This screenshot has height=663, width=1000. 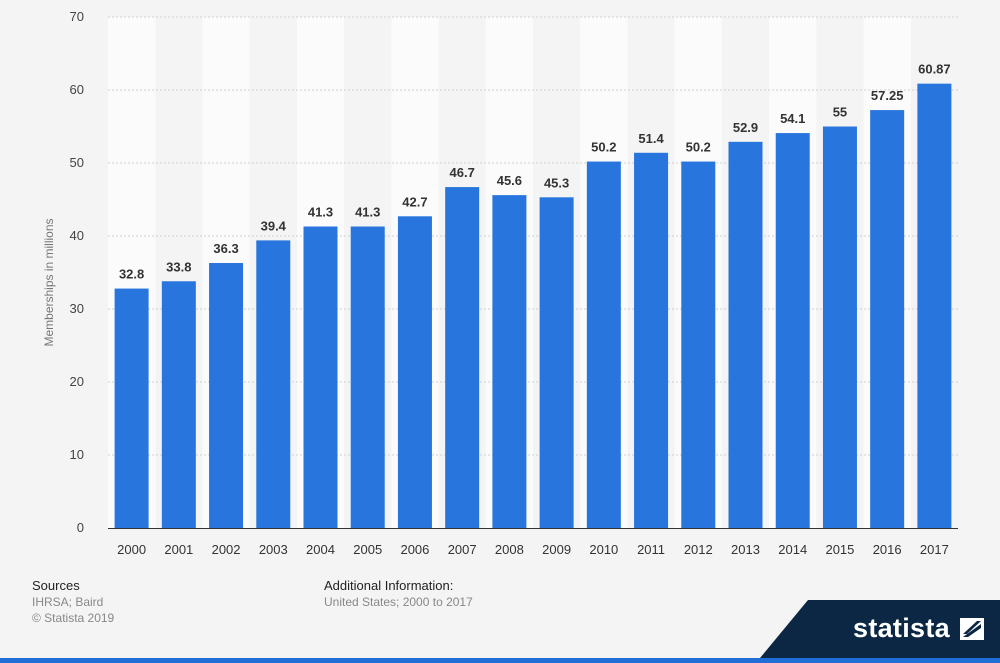 I want to click on x-tick-label: 2007, so click(x=462, y=549).